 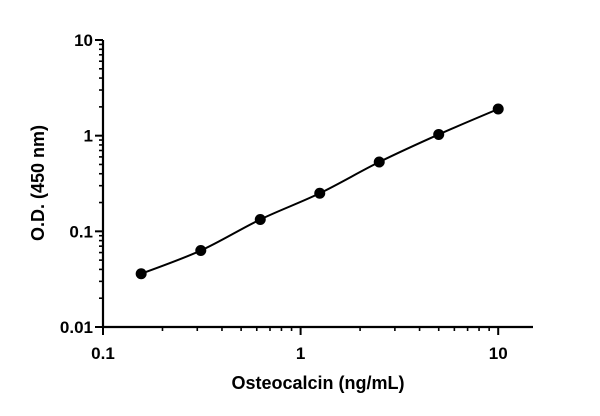 I want to click on y-tick-label: 0.01, so click(x=76, y=327).